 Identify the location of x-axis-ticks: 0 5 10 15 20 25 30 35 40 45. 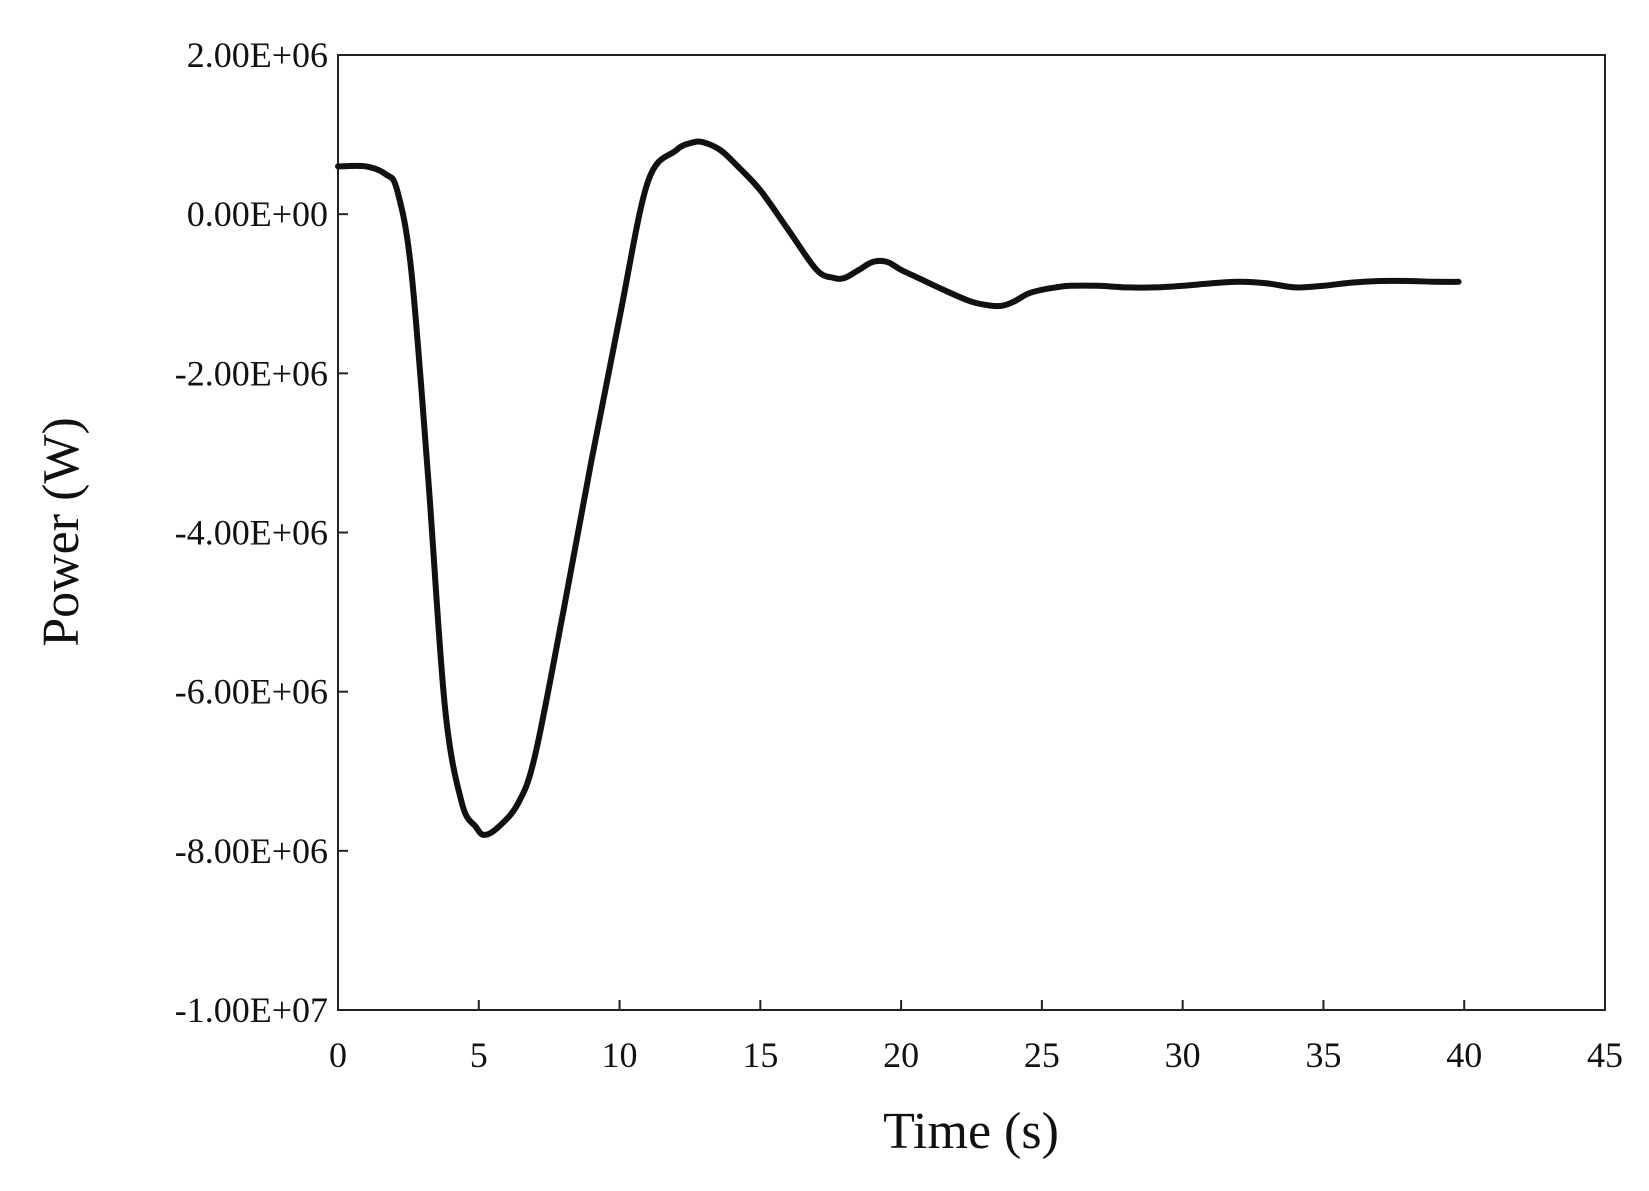
(976, 1037).